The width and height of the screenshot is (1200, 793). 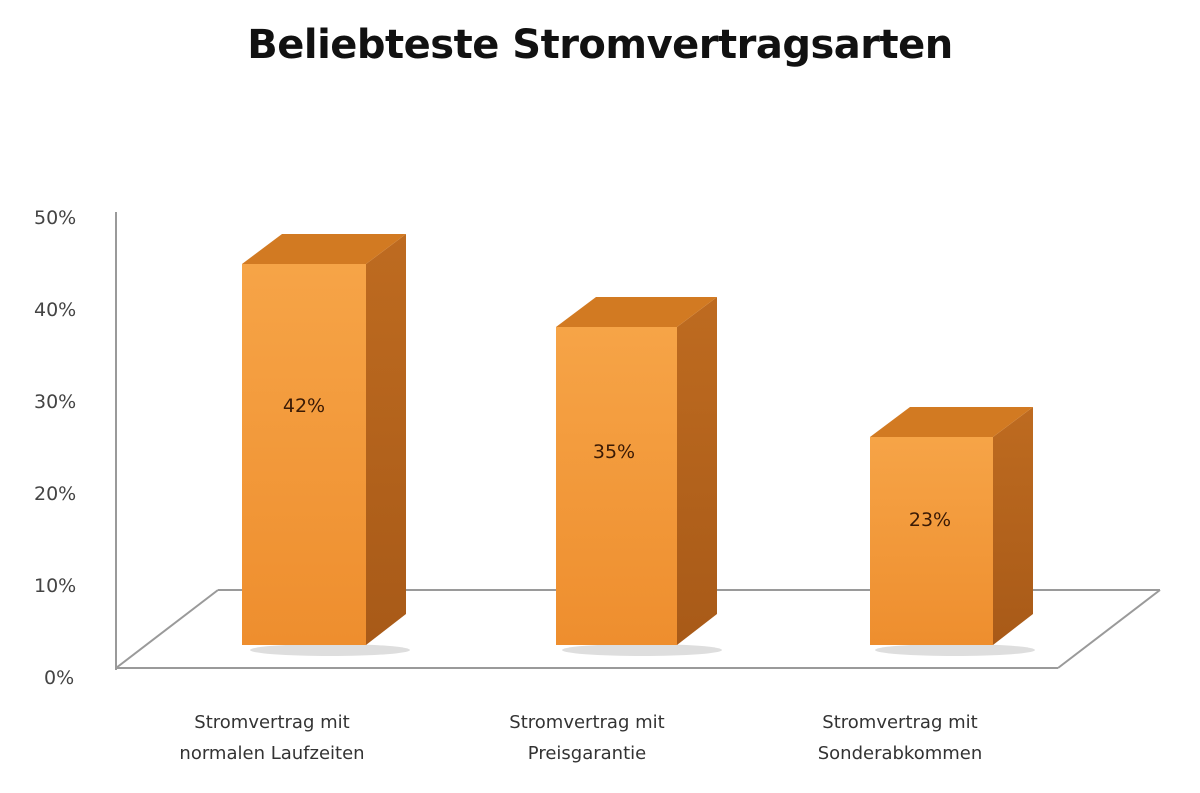 What do you see at coordinates (55, 402) in the screenshot?
I see `y-tick: 30%` at bounding box center [55, 402].